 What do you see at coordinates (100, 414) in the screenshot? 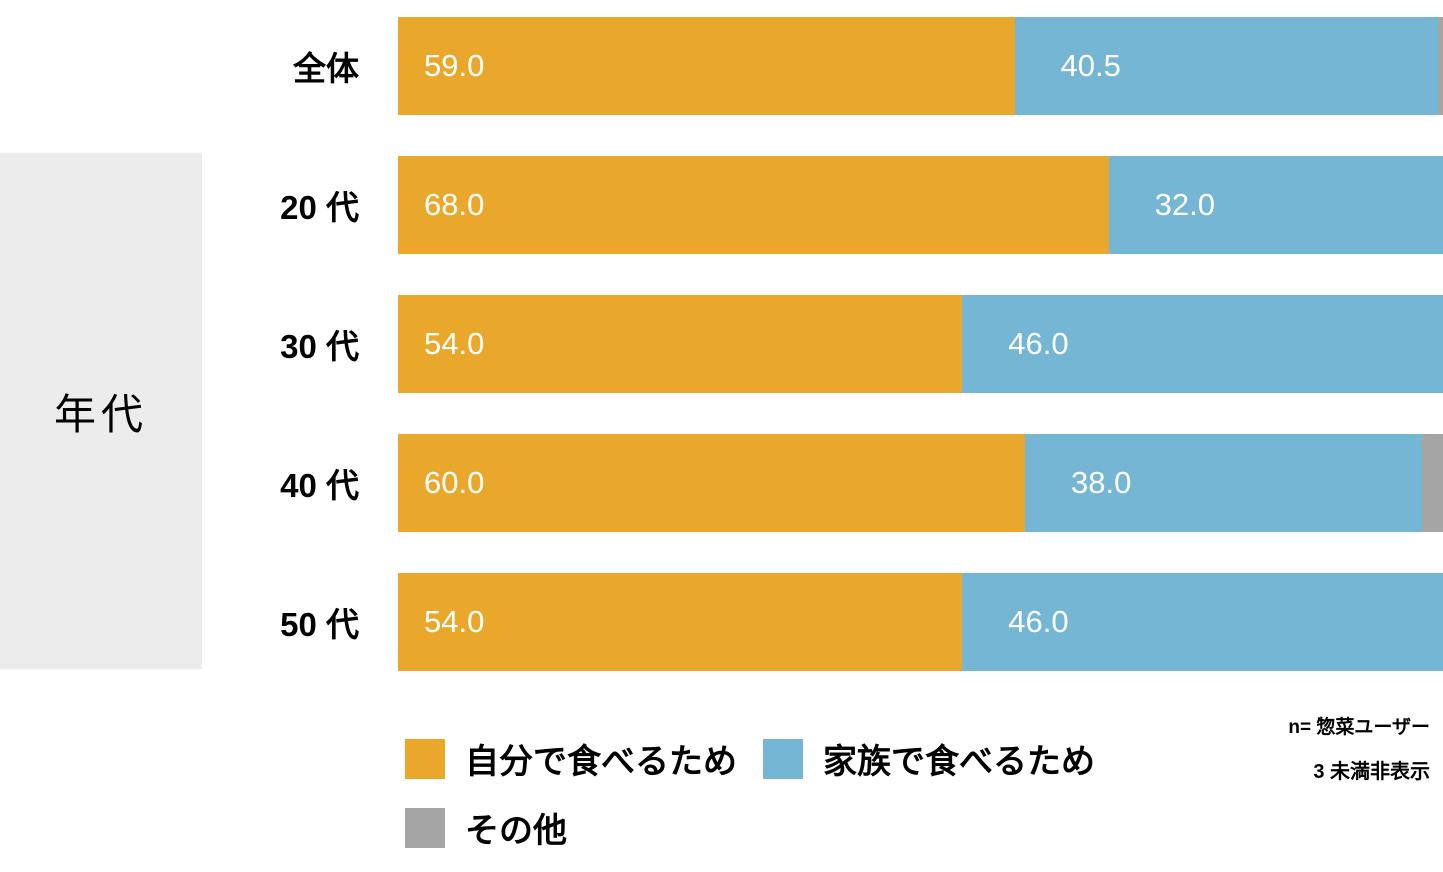
I see `age-group-label: 年代` at bounding box center [100, 414].